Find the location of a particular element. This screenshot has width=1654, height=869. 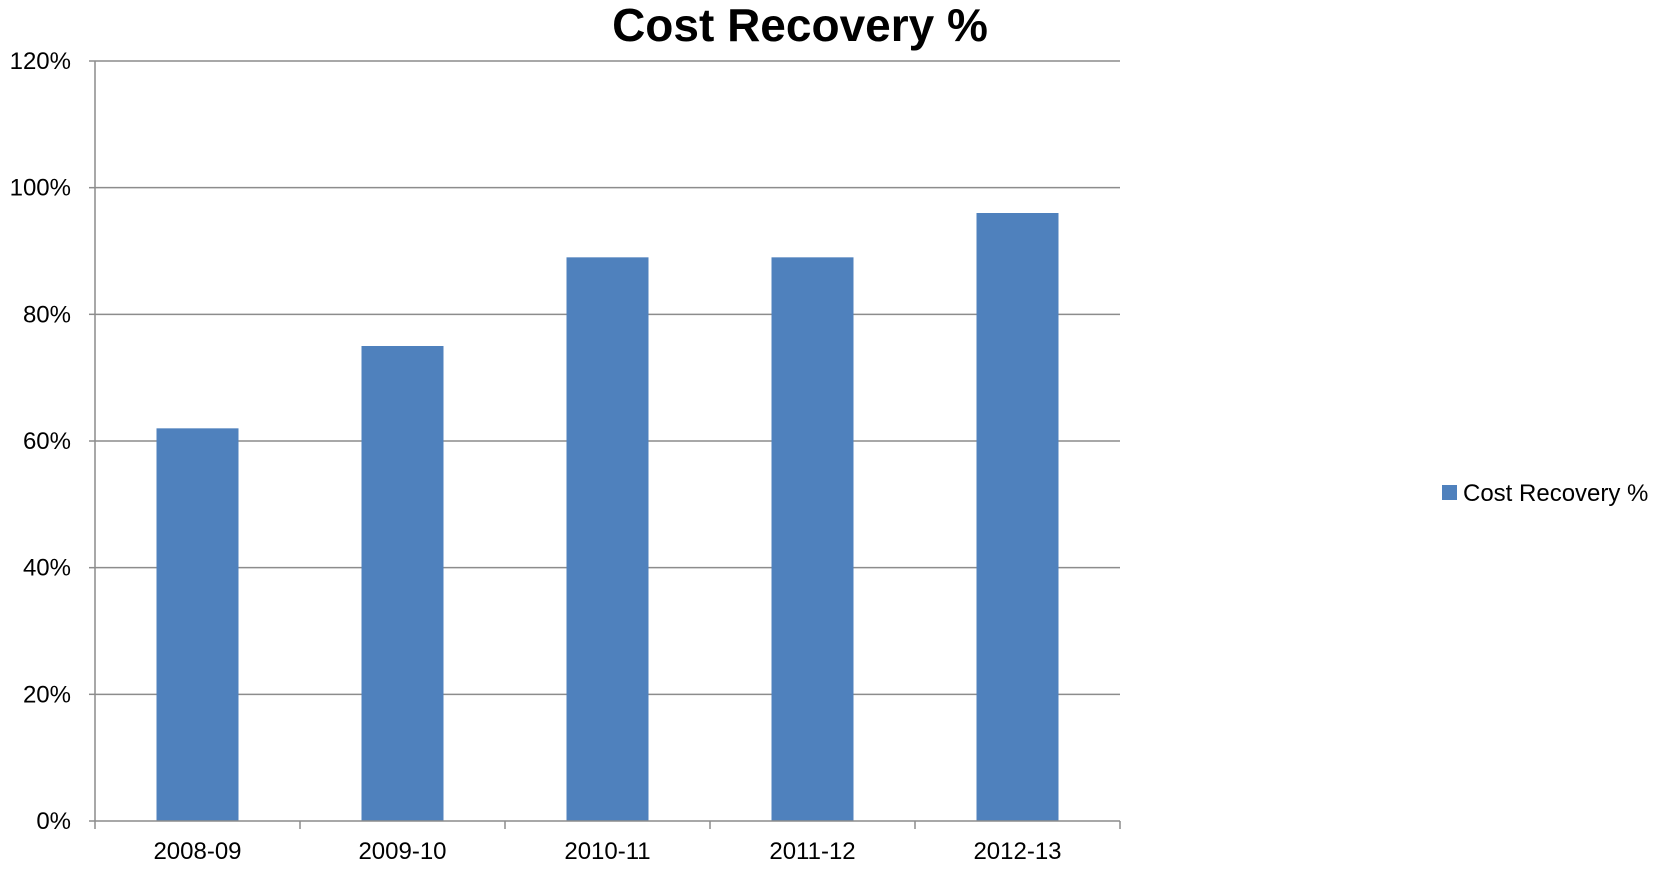

x-axis-tick-label: 2009-10 is located at coordinates (402, 851).